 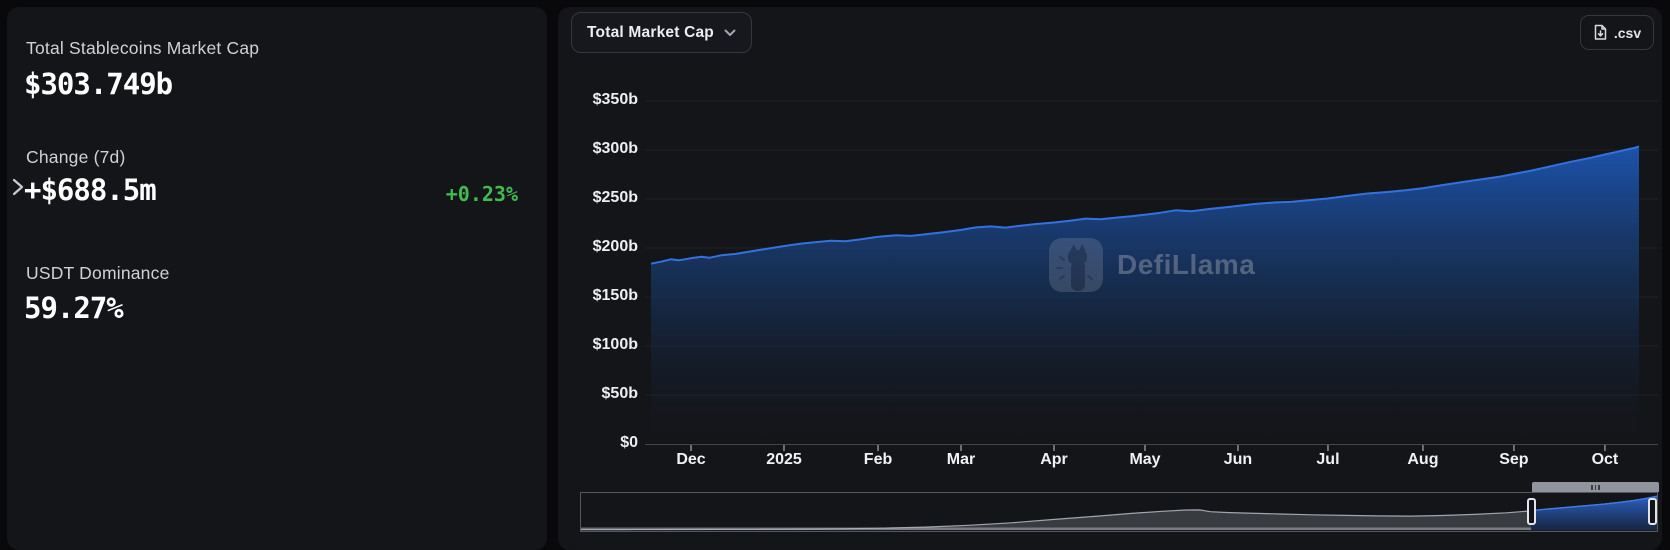 I want to click on chevron-down-icon, so click(x=730, y=32).